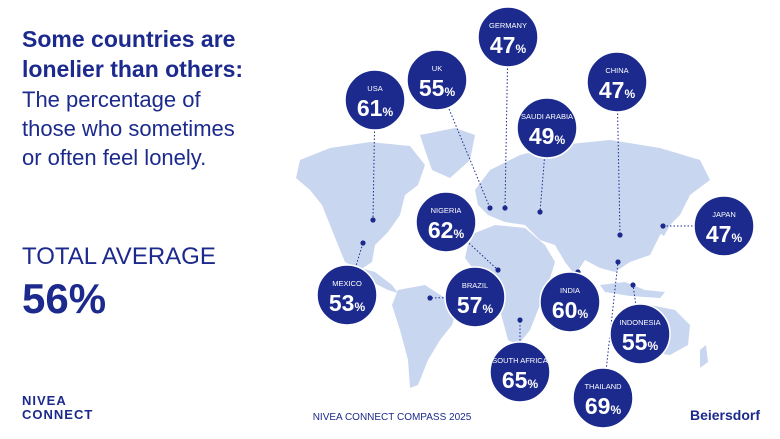 The height and width of the screenshot is (439, 780). Describe the element at coordinates (616, 70) in the screenshot. I see `country-name: CHINA` at that location.